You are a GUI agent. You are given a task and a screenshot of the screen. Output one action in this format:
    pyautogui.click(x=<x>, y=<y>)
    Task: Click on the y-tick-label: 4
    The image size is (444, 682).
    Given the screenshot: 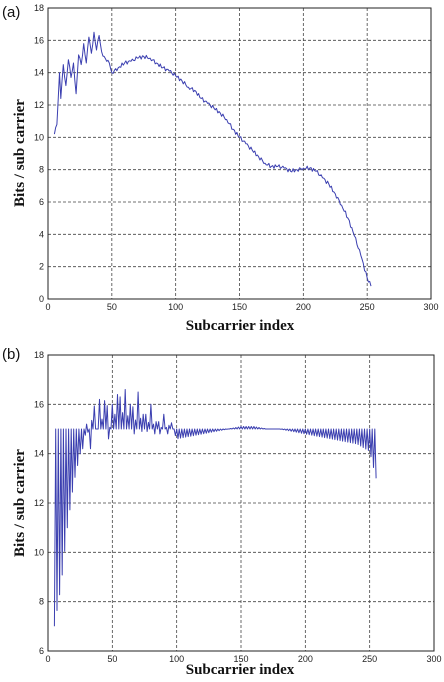 What is the action you would take?
    pyautogui.click(x=41, y=234)
    